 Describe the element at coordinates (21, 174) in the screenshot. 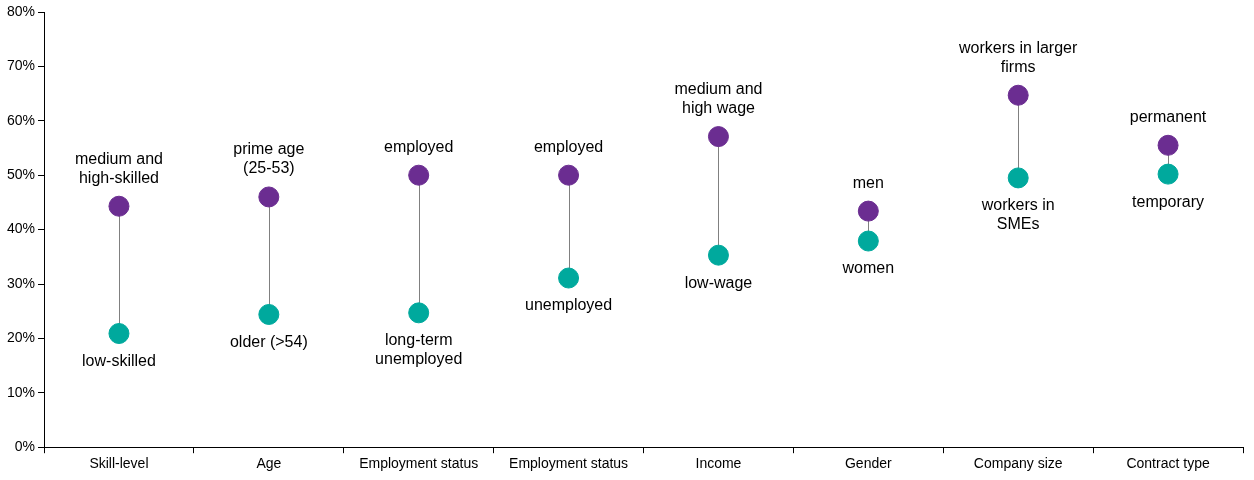

I see `y-tick-label: 50%` at that location.